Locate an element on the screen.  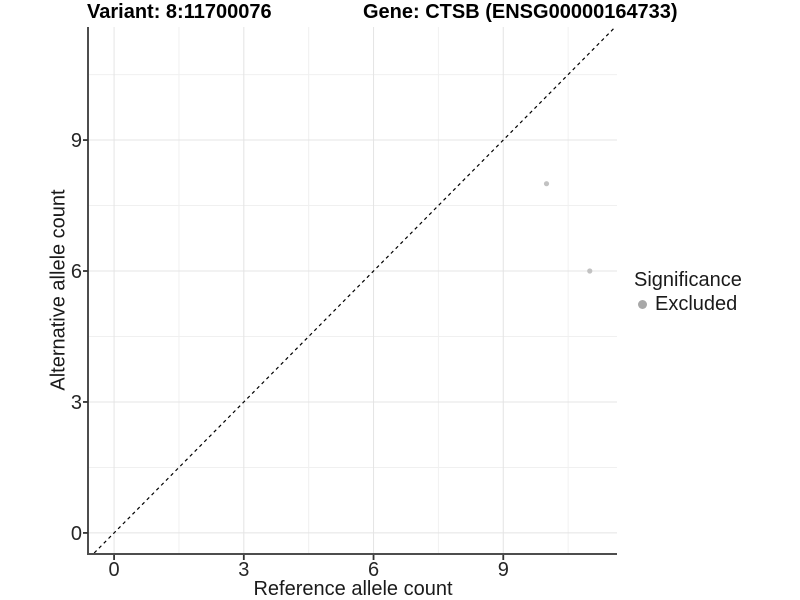
x-tick-label: 6 is located at coordinates (373, 570).